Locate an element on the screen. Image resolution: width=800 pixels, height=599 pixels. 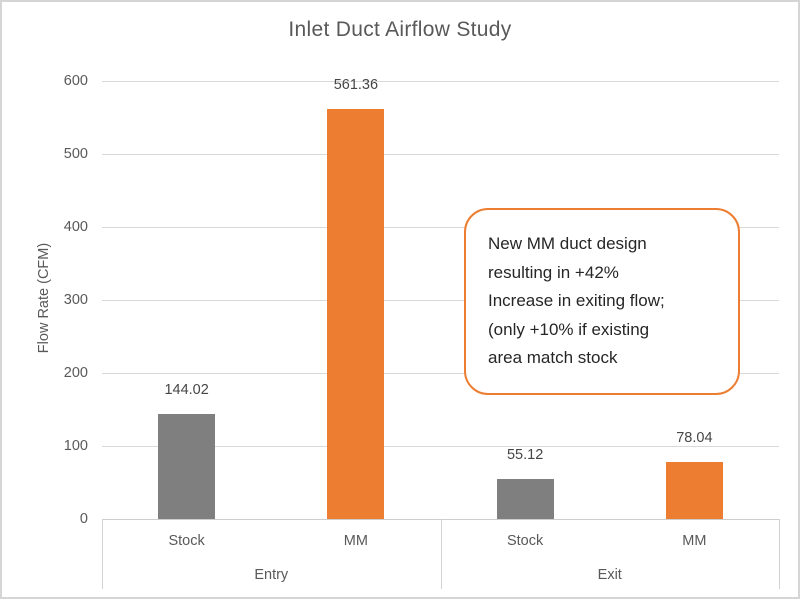
y-tick-label-0: 0 is located at coordinates (83, 519).